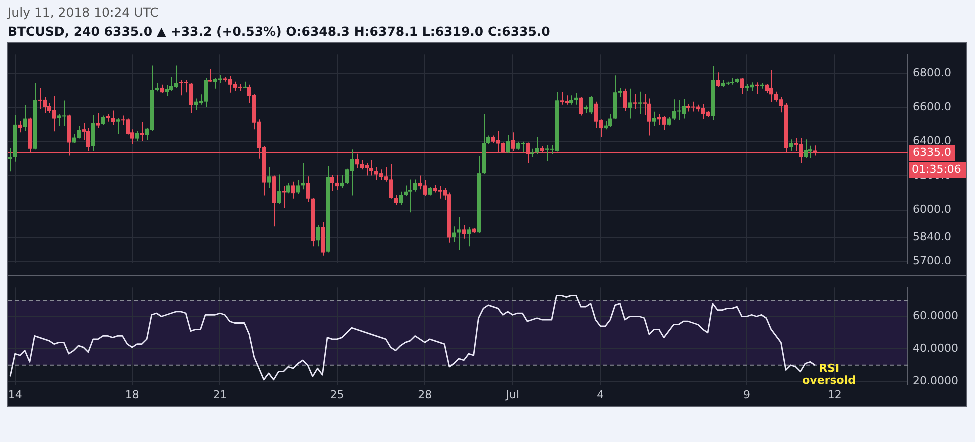 This screenshot has width=975, height=442. I want to click on x-tick-label: 25, so click(337, 395).